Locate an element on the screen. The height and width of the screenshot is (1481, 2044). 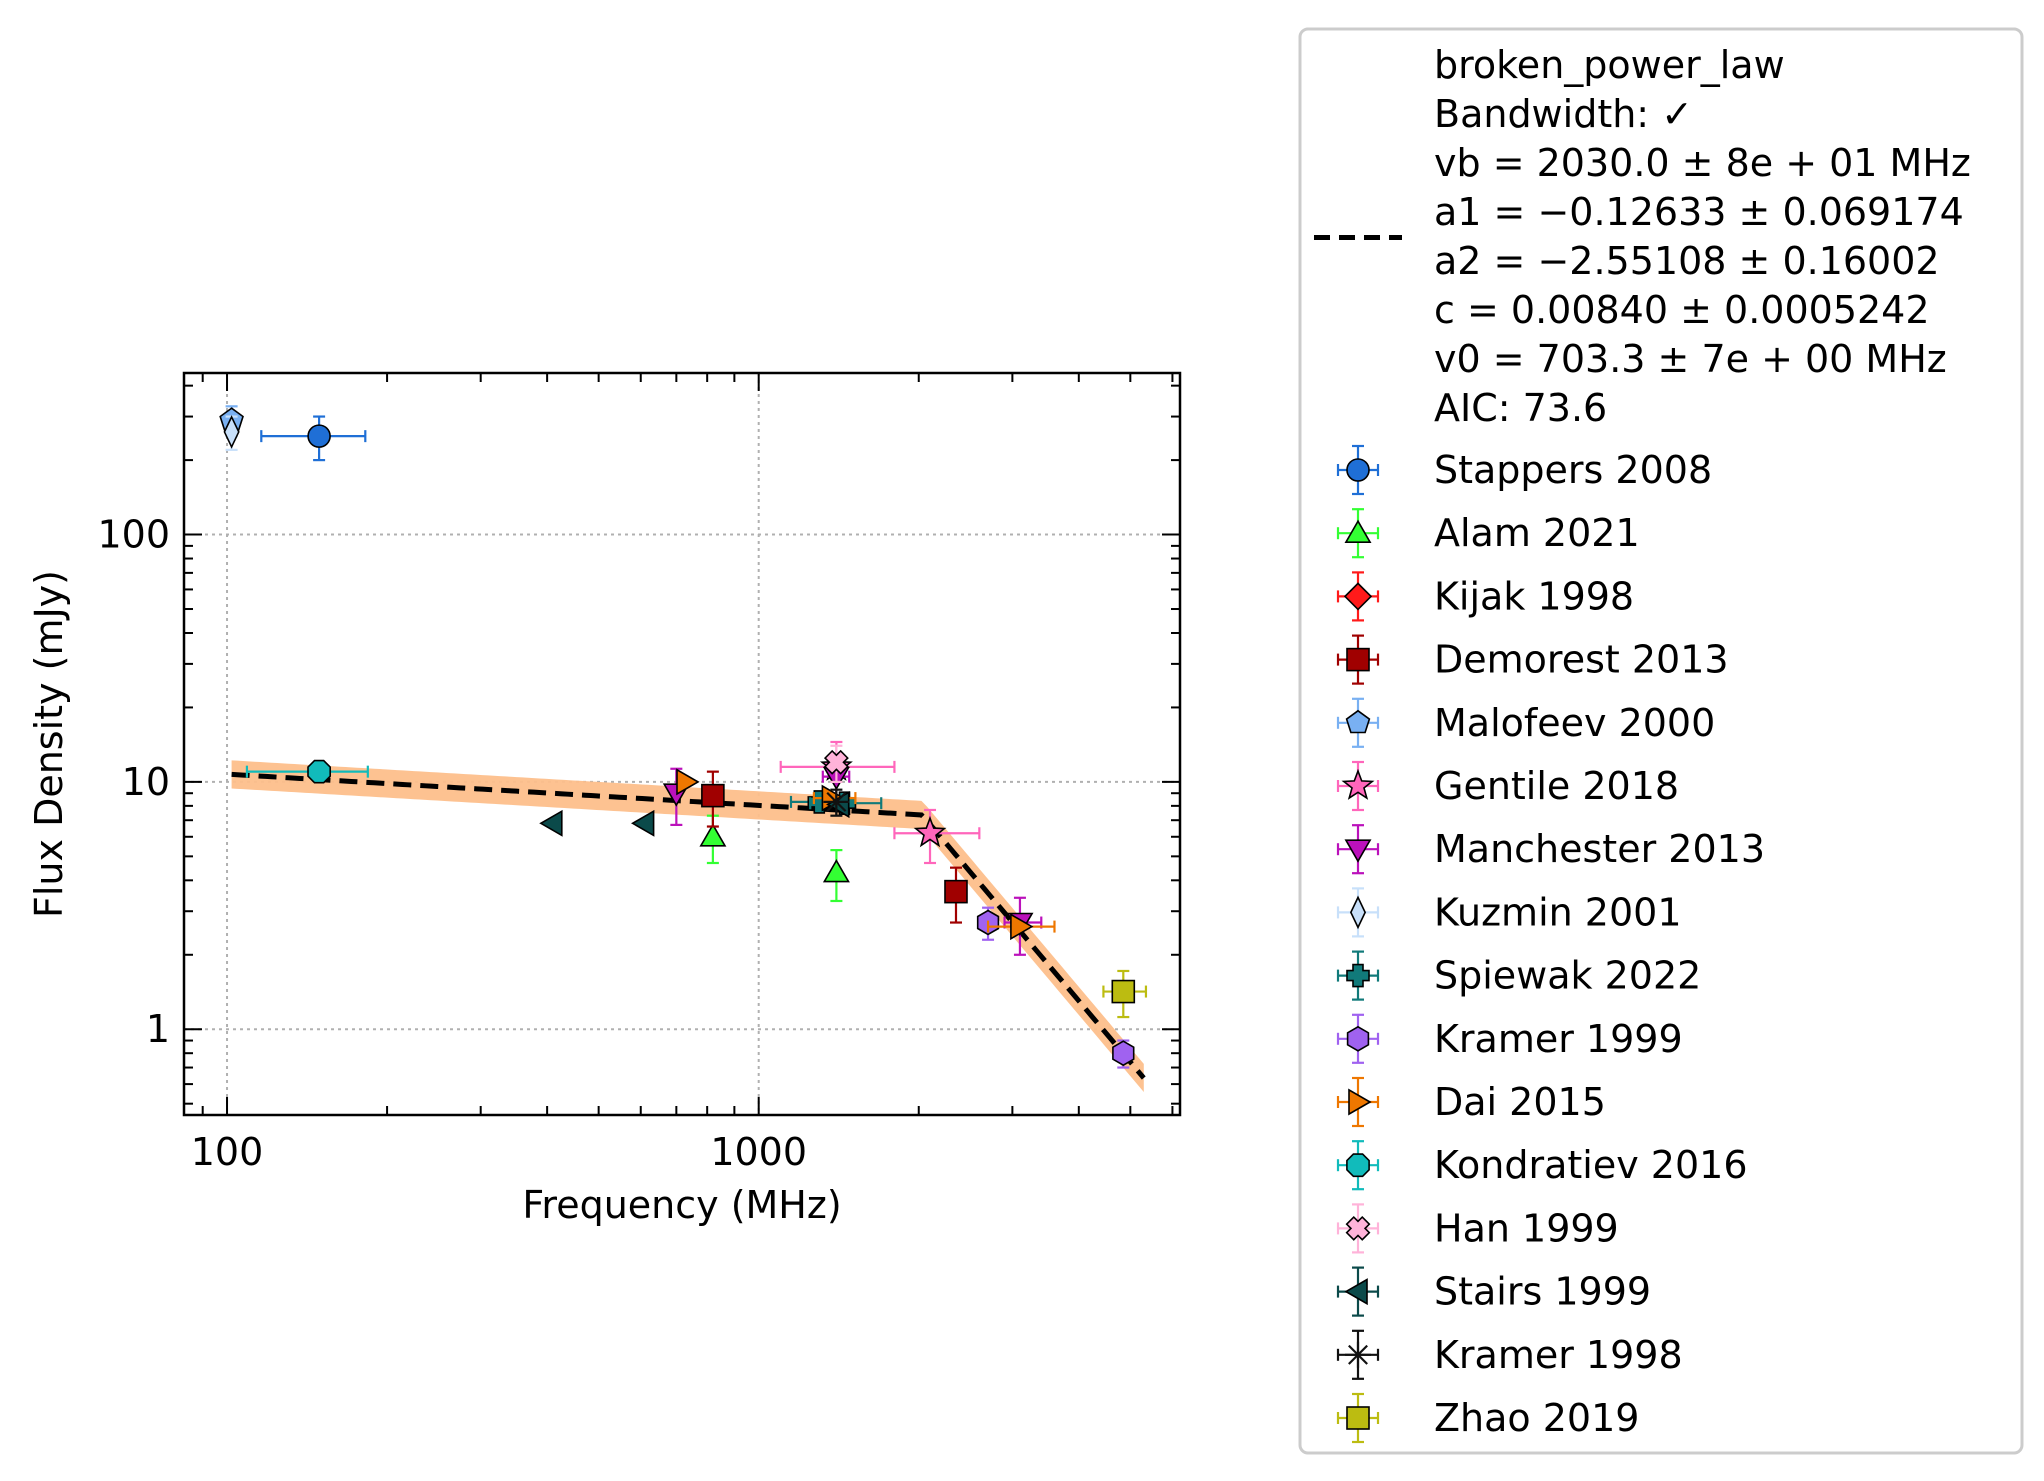
legend-marker-manchester-2013 is located at coordinates (1358, 851).